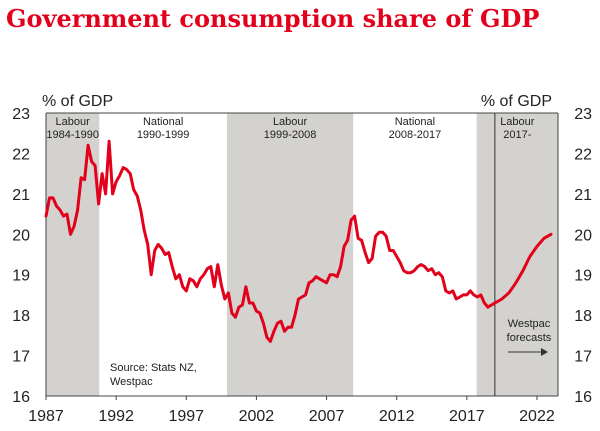 This screenshot has width=600, height=431. I want to click on period-party-0: Labour, so click(73, 122).